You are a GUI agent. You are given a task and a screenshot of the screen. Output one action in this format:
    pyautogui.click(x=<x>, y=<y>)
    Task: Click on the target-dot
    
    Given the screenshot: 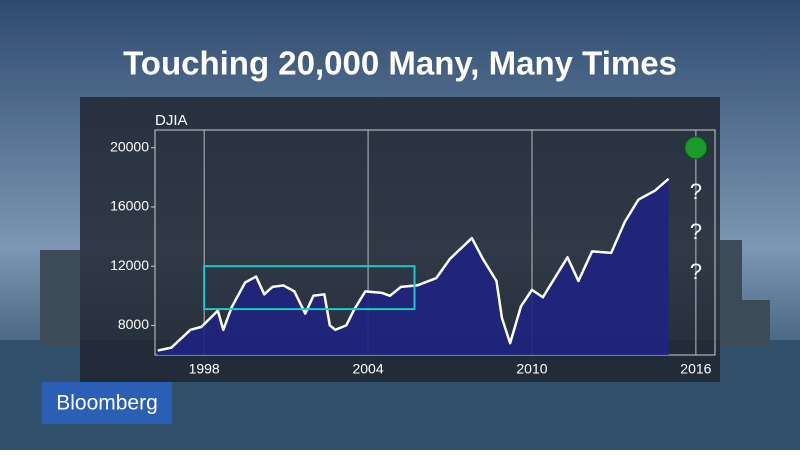 What is the action you would take?
    pyautogui.click(x=696, y=148)
    